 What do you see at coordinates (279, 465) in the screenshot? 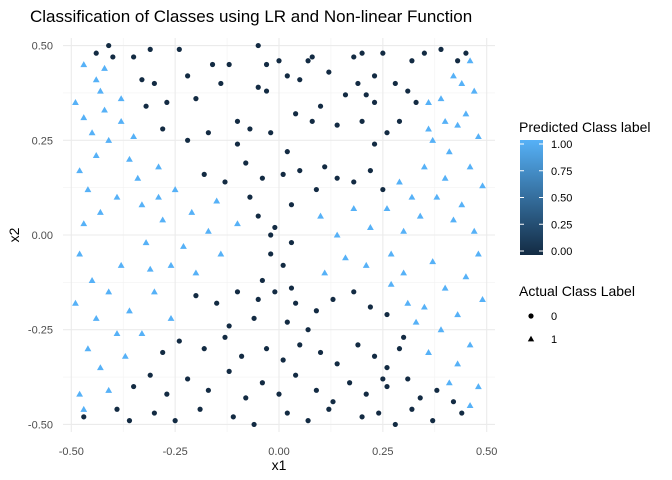
I see `x-axis-title: x1` at bounding box center [279, 465].